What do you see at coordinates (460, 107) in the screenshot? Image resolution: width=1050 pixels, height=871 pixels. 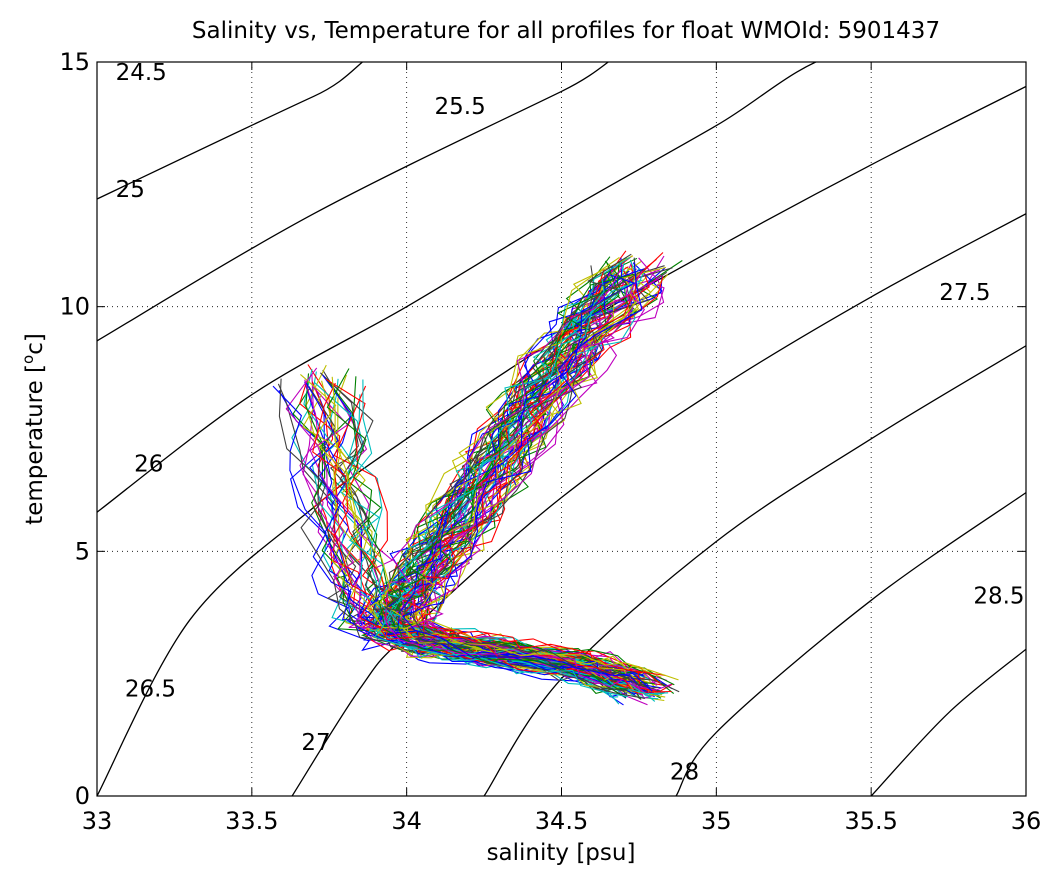 I see `contour-label: 25.5` at bounding box center [460, 107].